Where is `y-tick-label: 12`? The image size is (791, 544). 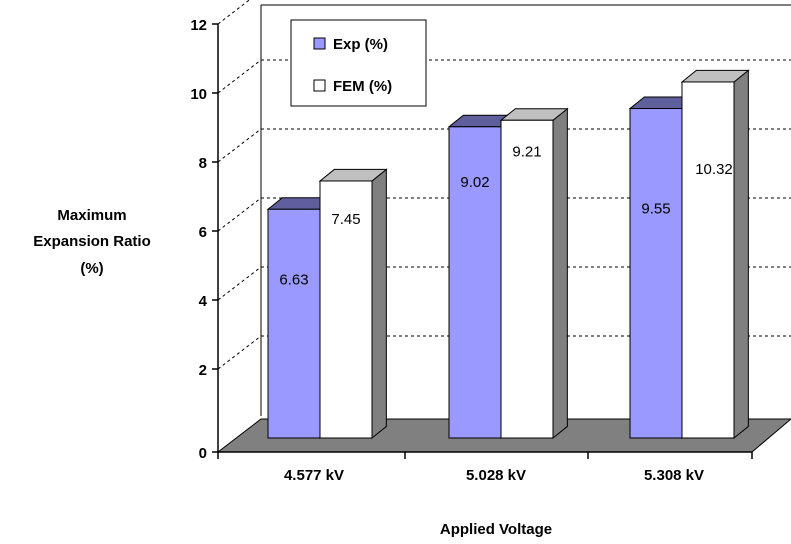 y-tick-label: 12 is located at coordinates (198, 25).